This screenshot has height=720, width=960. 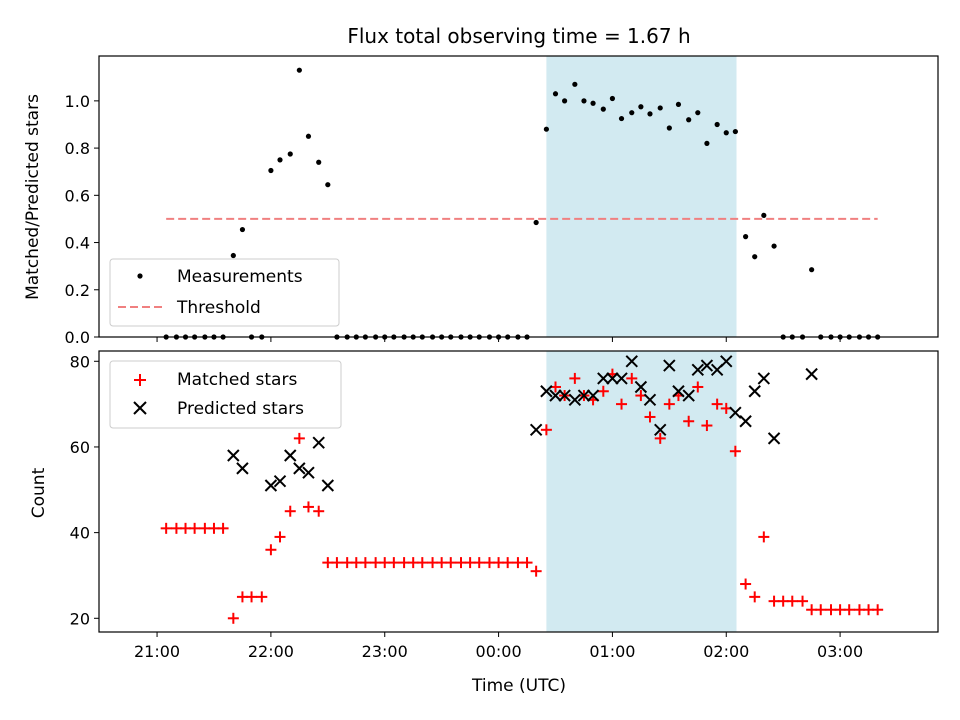 What do you see at coordinates (271, 651) in the screenshot?
I see `x-tick-label: 22:00` at bounding box center [271, 651].